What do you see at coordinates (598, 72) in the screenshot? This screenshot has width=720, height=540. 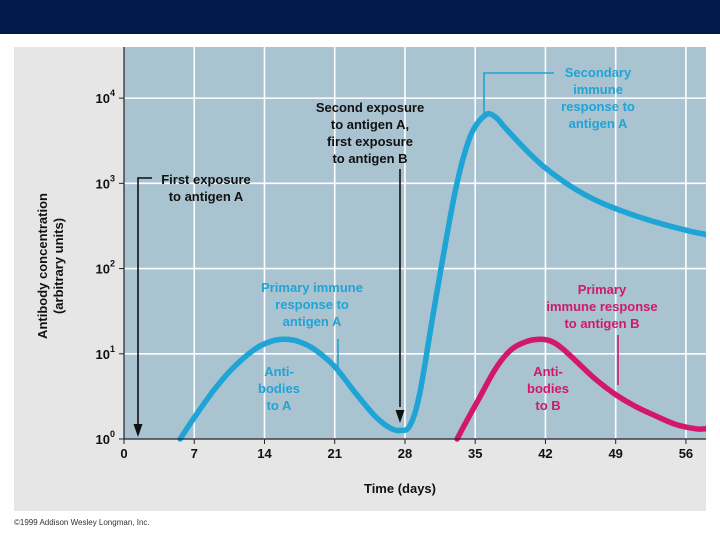 I see `secondary-response-line-1: Secondary` at bounding box center [598, 72].